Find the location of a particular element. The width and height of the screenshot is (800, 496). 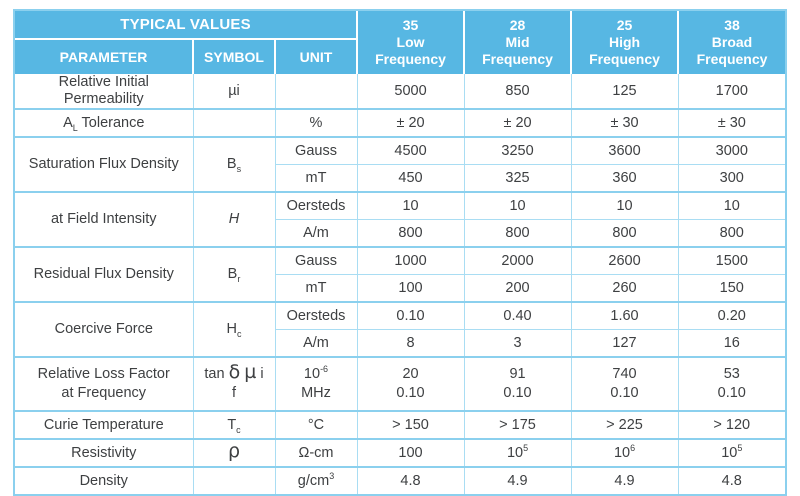

value-cell: 8 is located at coordinates (411, 343).